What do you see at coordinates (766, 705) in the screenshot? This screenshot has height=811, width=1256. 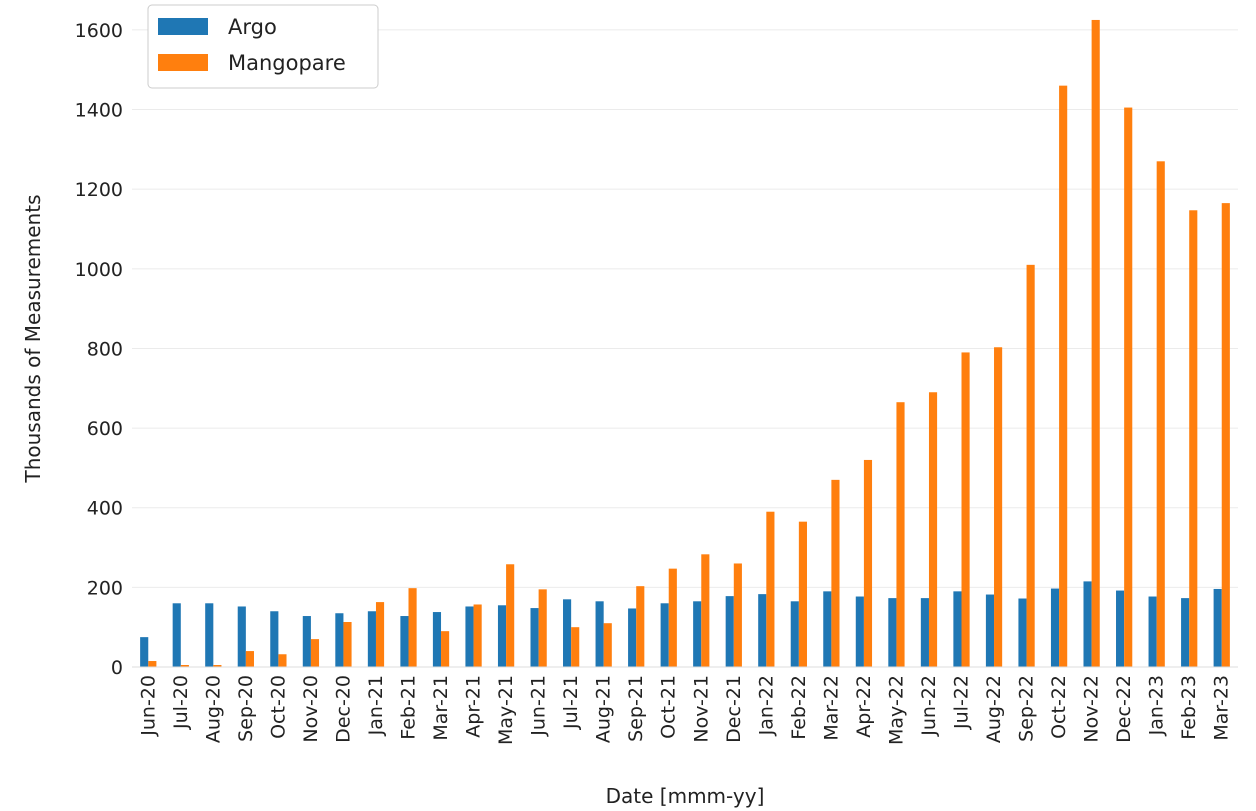 I see `x-tick-label: Jan-22` at bounding box center [766, 705].